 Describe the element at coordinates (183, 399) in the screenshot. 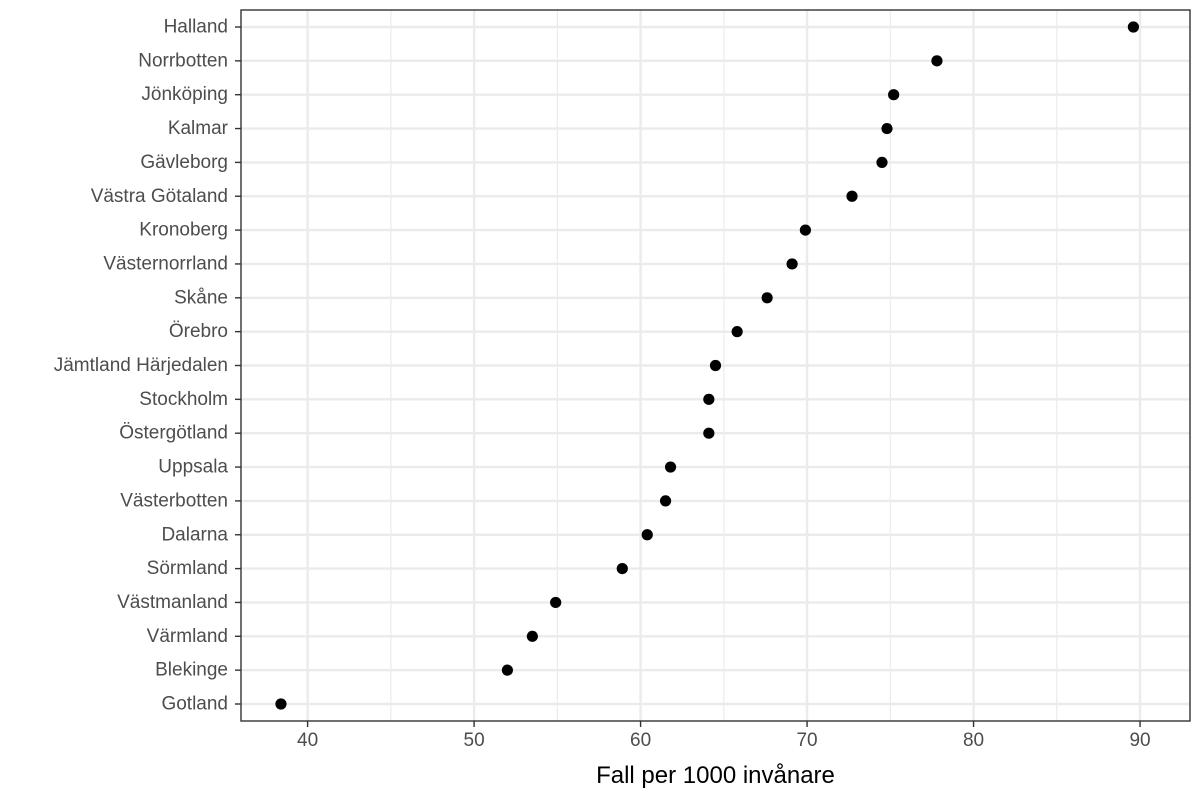

I see `y-tick-label: Stockholm` at that location.